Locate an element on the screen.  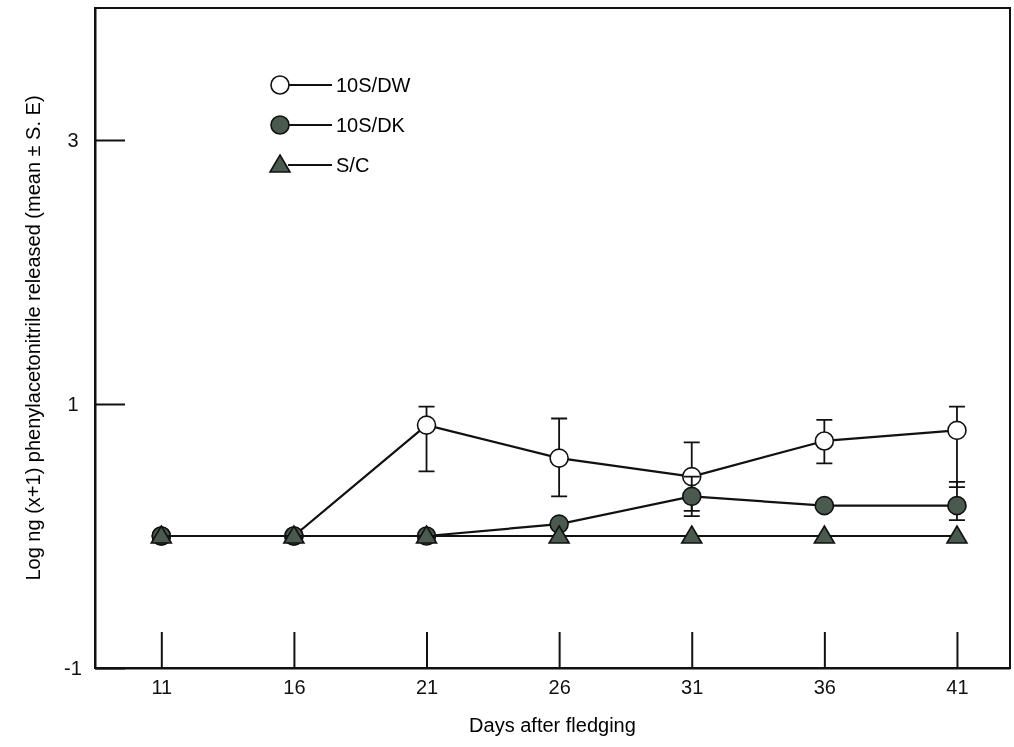
y-tick-label: 1 is located at coordinates (73, 403).